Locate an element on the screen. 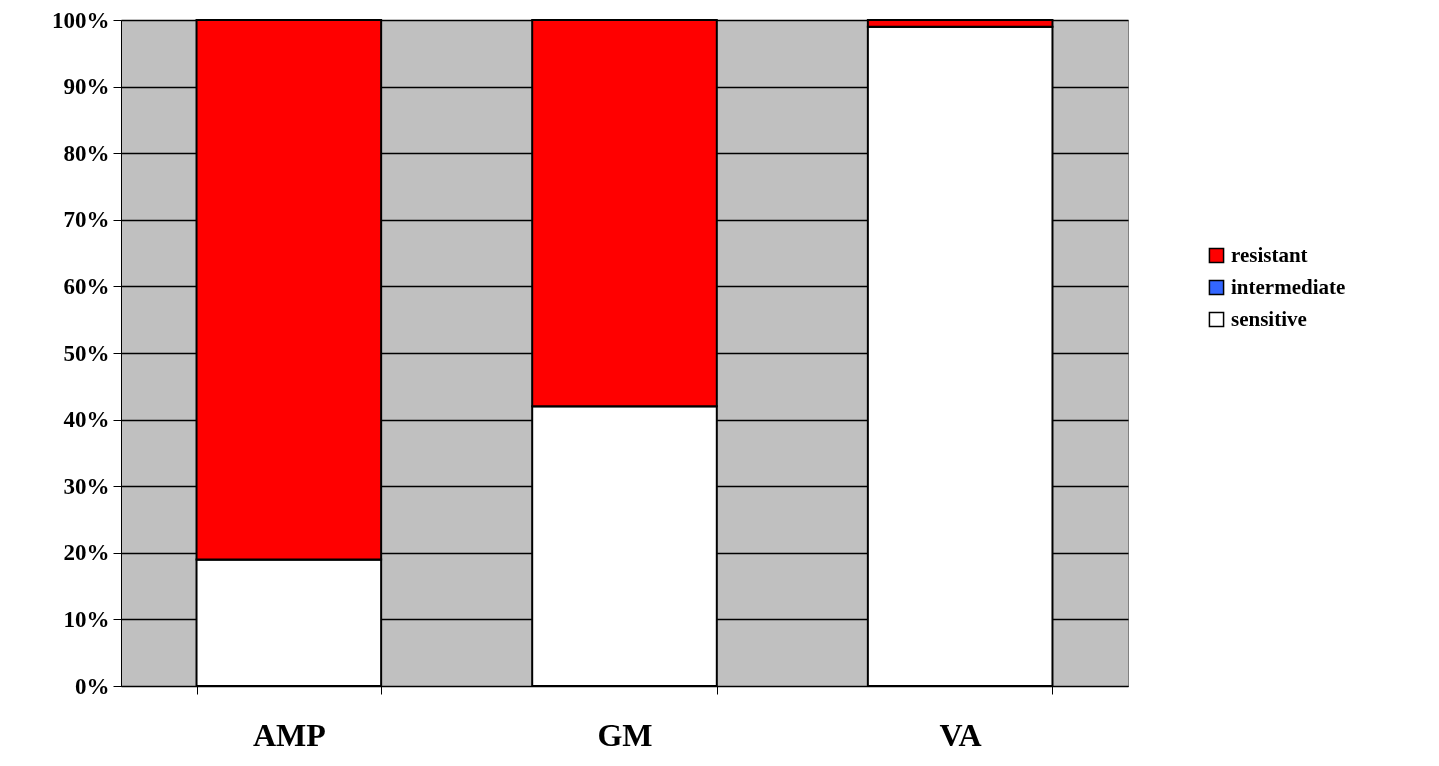 The width and height of the screenshot is (1439, 766). x-tick-label: AMP is located at coordinates (289, 734).